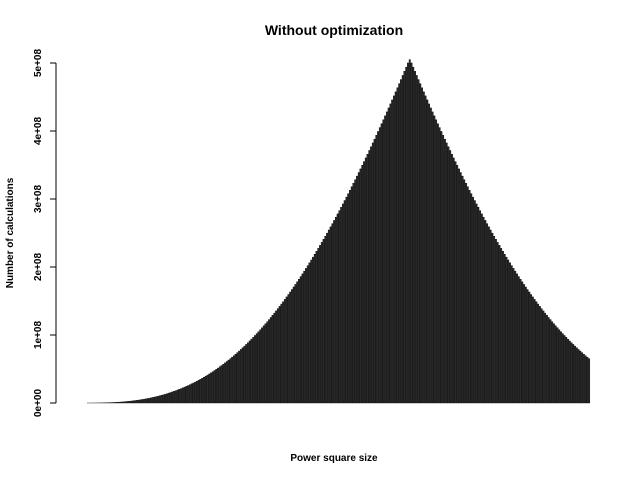 This screenshot has width=640, height=480. Describe the element at coordinates (38, 199) in the screenshot. I see `y-tick-label: 3e+08` at that location.